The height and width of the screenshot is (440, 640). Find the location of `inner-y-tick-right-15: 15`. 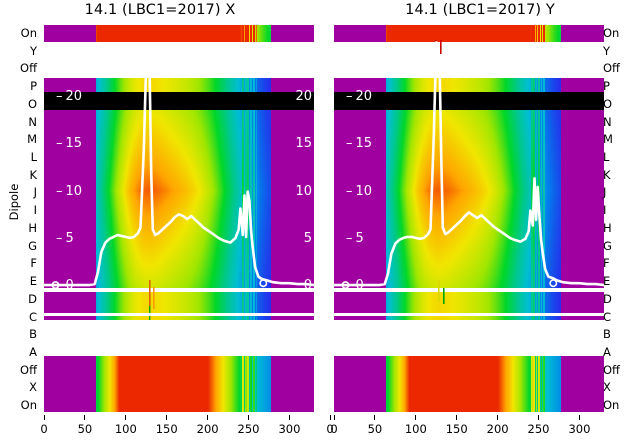

inner-y-tick-right-15: 15 is located at coordinates (303, 144).